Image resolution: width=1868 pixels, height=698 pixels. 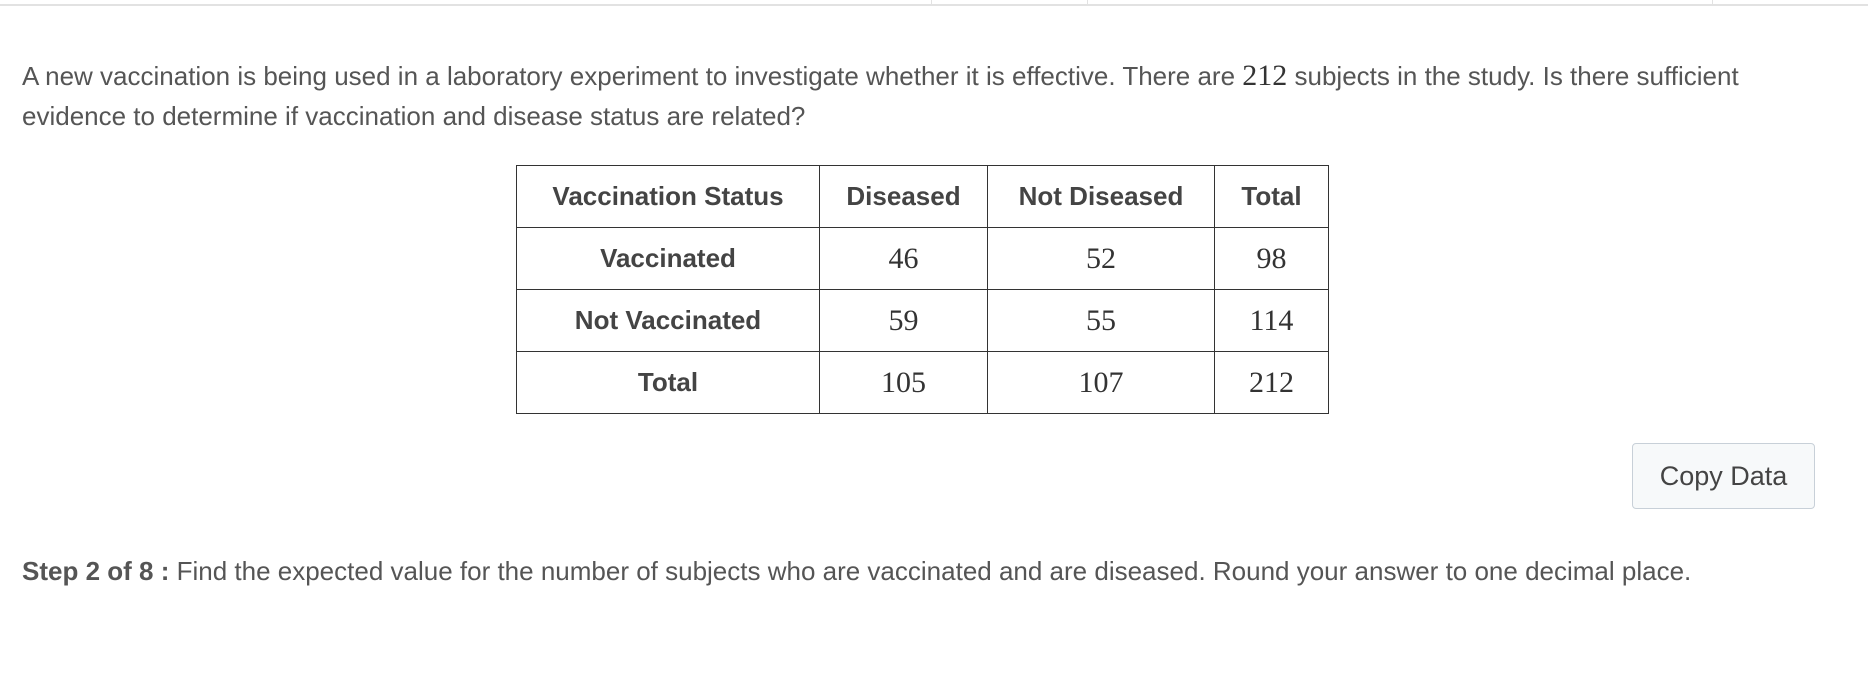 What do you see at coordinates (96, 571) in the screenshot?
I see `step-label: Step 2 of 8 :` at bounding box center [96, 571].